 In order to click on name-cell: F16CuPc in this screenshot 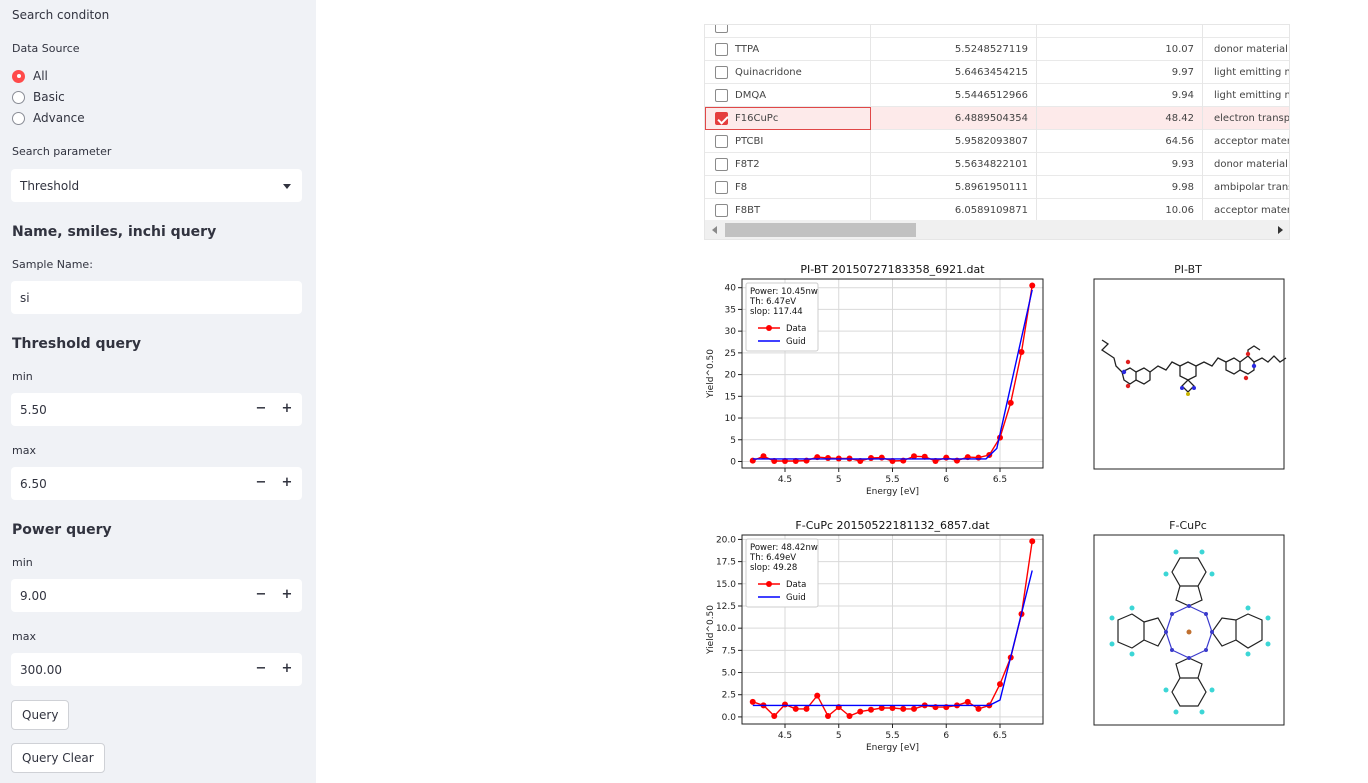, I will do `click(788, 118)`.